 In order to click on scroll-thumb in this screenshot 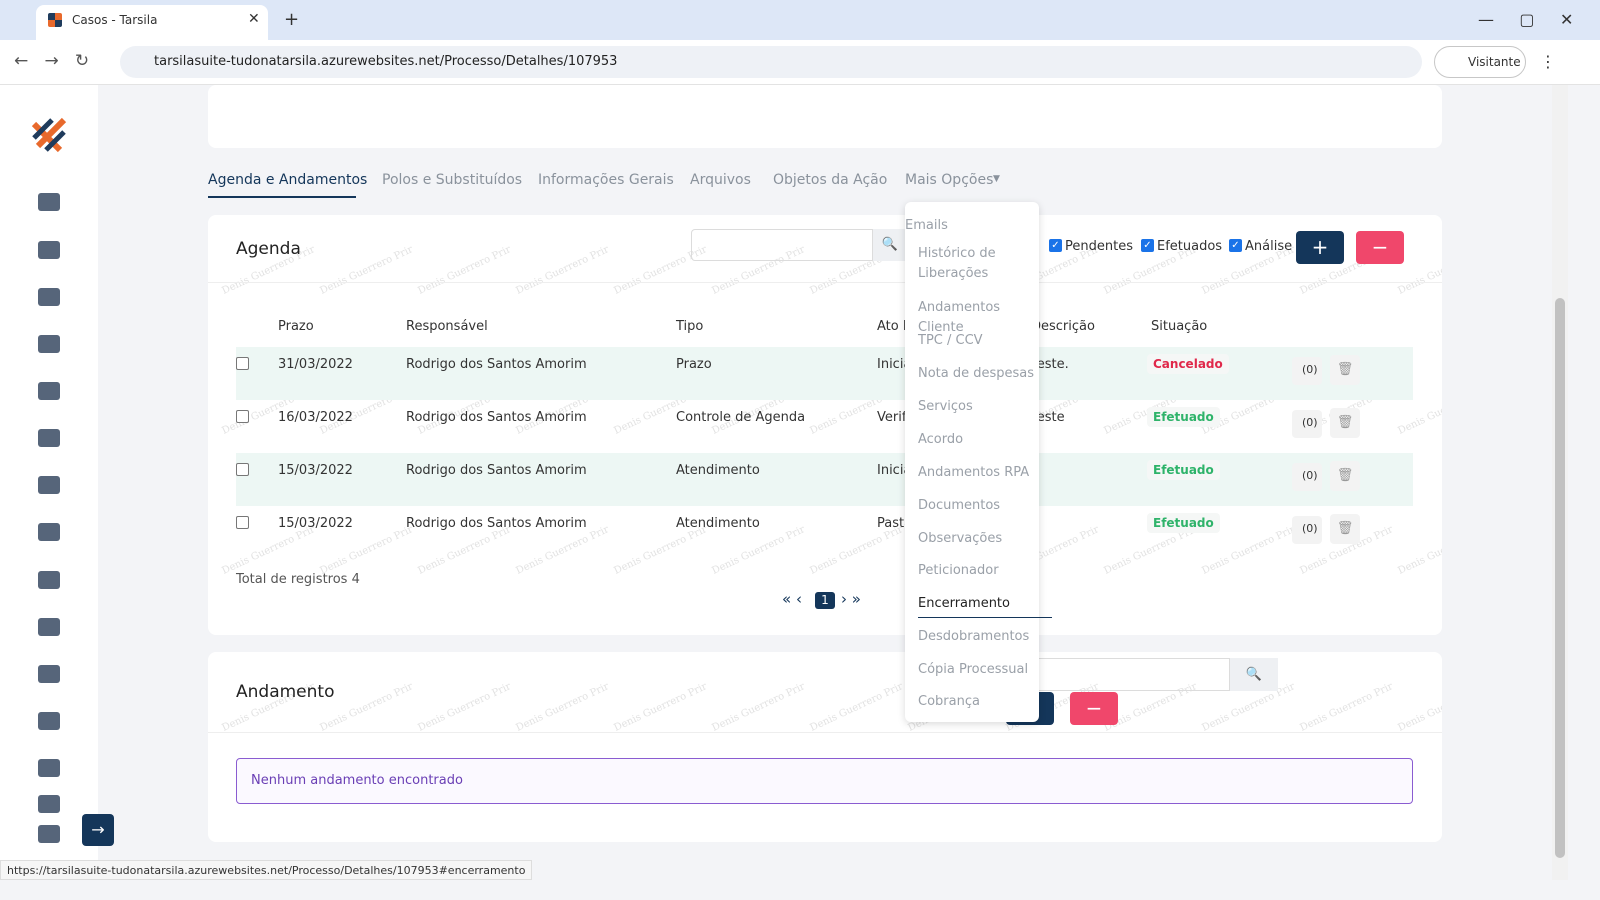, I will do `click(1560, 578)`.